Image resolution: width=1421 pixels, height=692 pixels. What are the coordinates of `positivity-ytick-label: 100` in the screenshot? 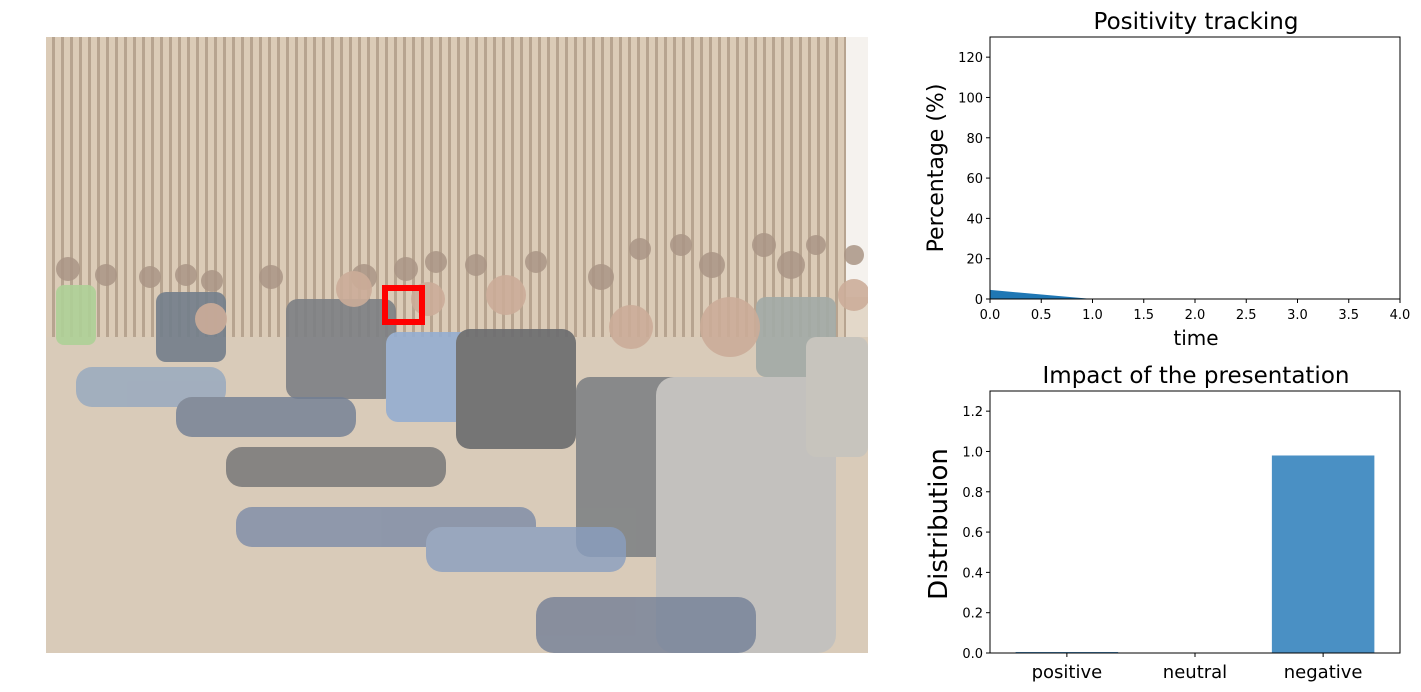 It's located at (970, 98).